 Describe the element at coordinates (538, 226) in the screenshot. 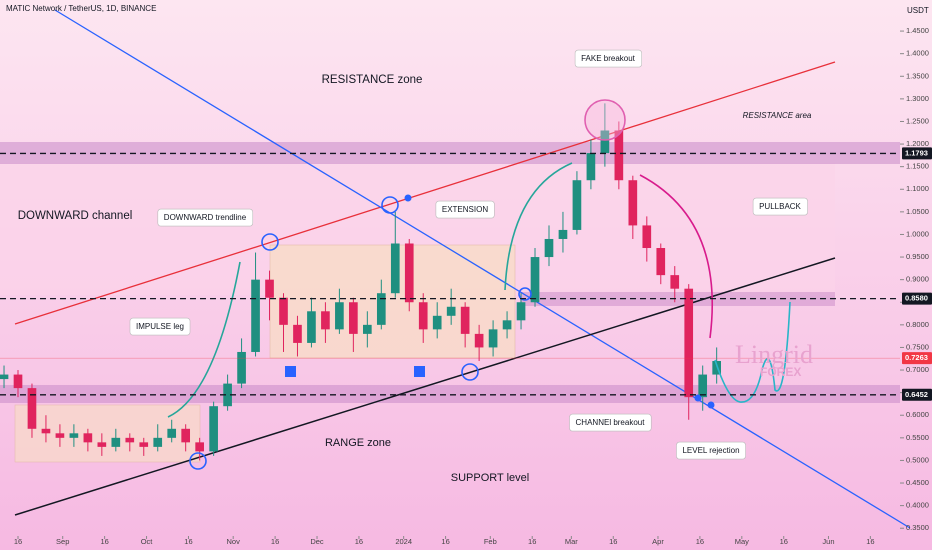

I see `extension-arrow` at that location.